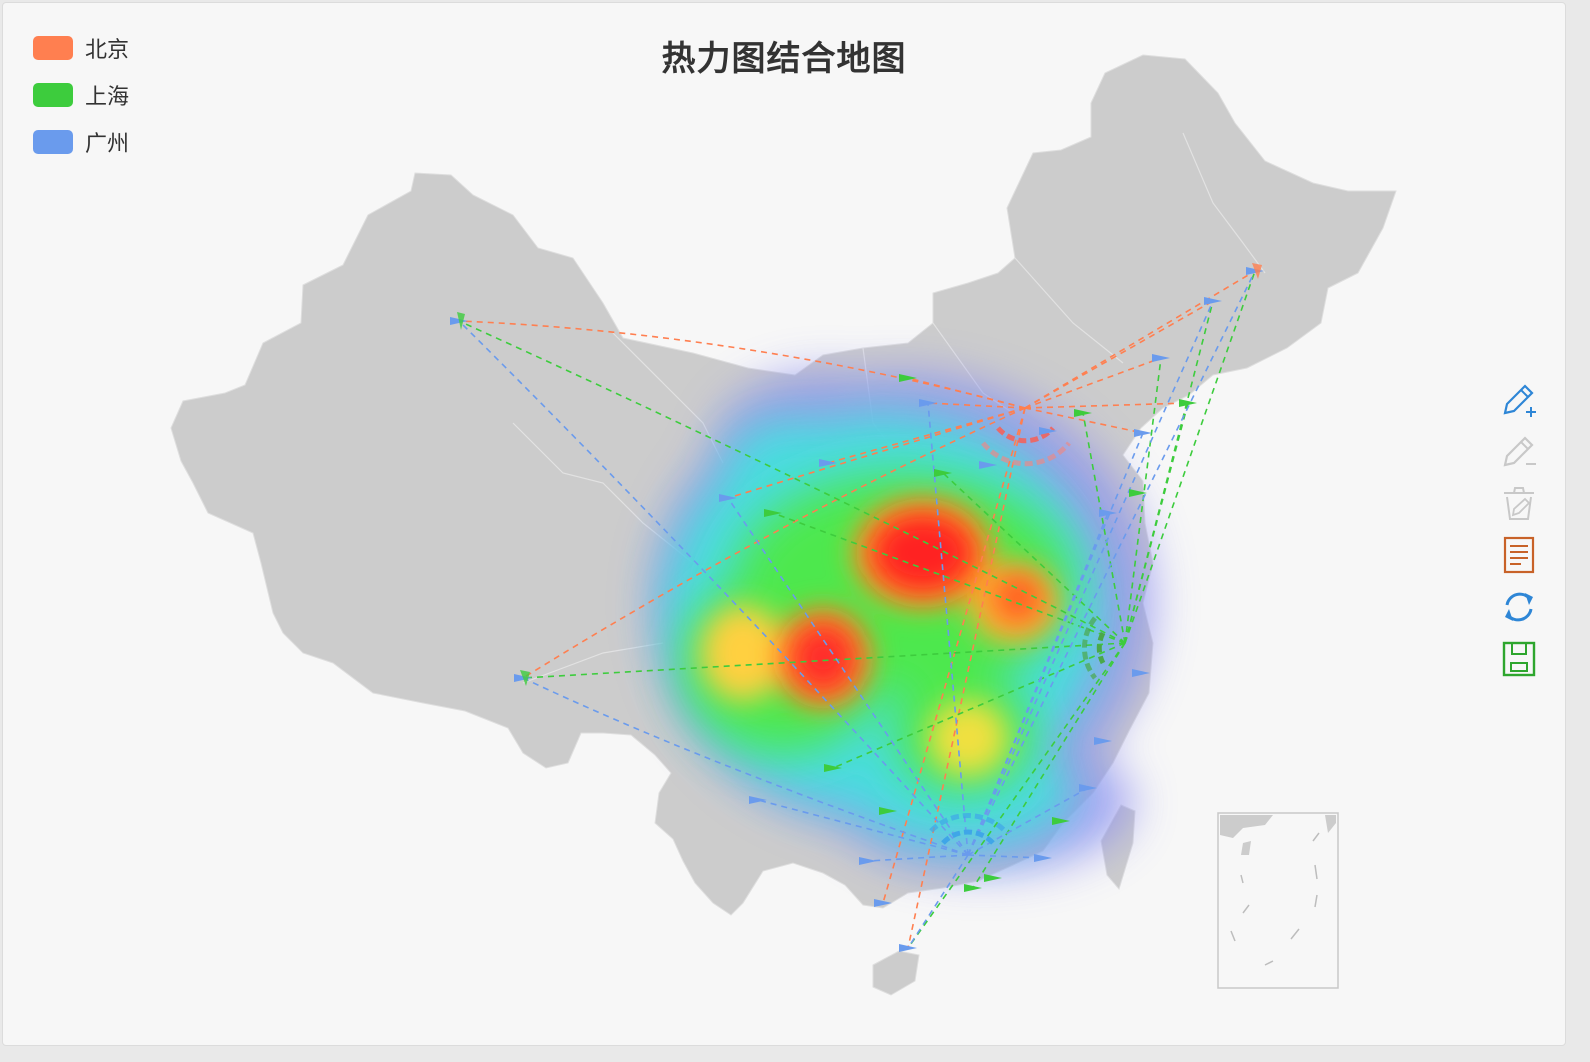 The width and height of the screenshot is (1590, 1062). What do you see at coordinates (1519, 555) in the screenshot?
I see `data-view-icon` at bounding box center [1519, 555].